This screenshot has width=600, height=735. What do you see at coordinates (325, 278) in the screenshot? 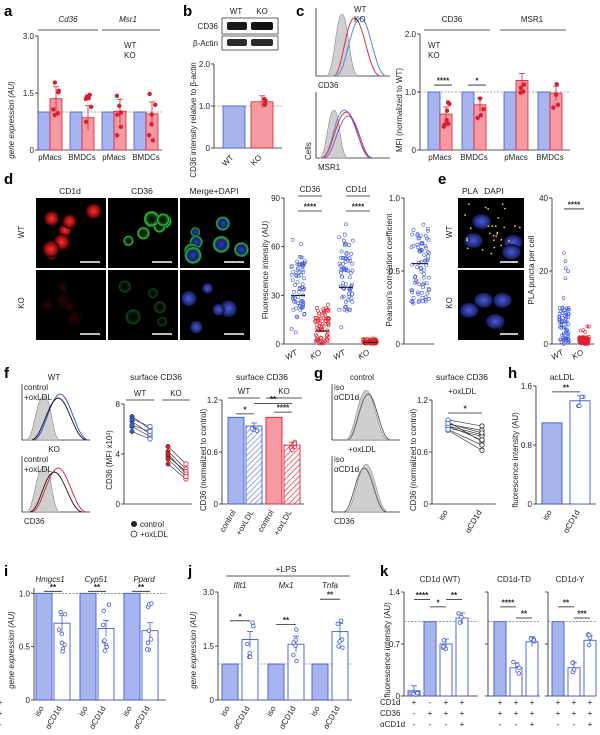
I see `chart-d-intensity: 0 30 60 90 WT KO WT KO **** ****` at bounding box center [325, 278].